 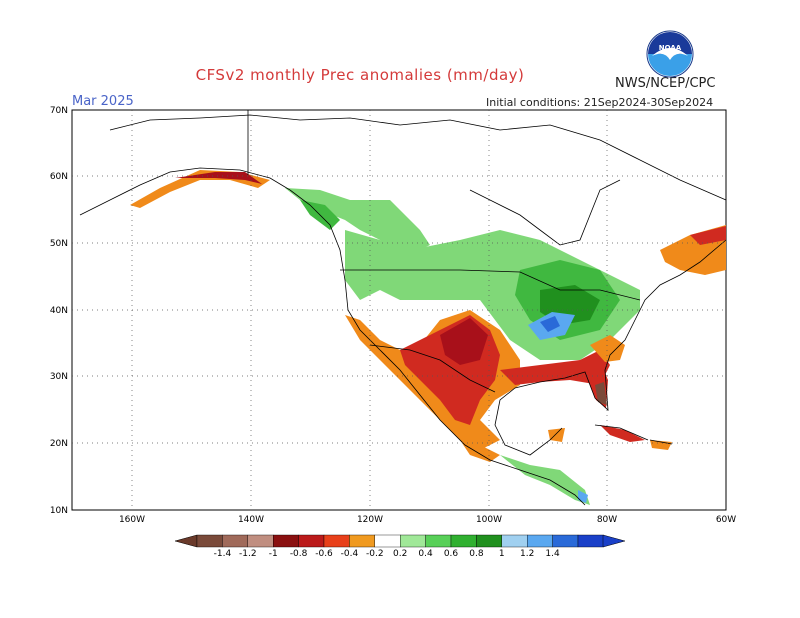 I want to click on legend-tick-label: 1, so click(x=502, y=554).